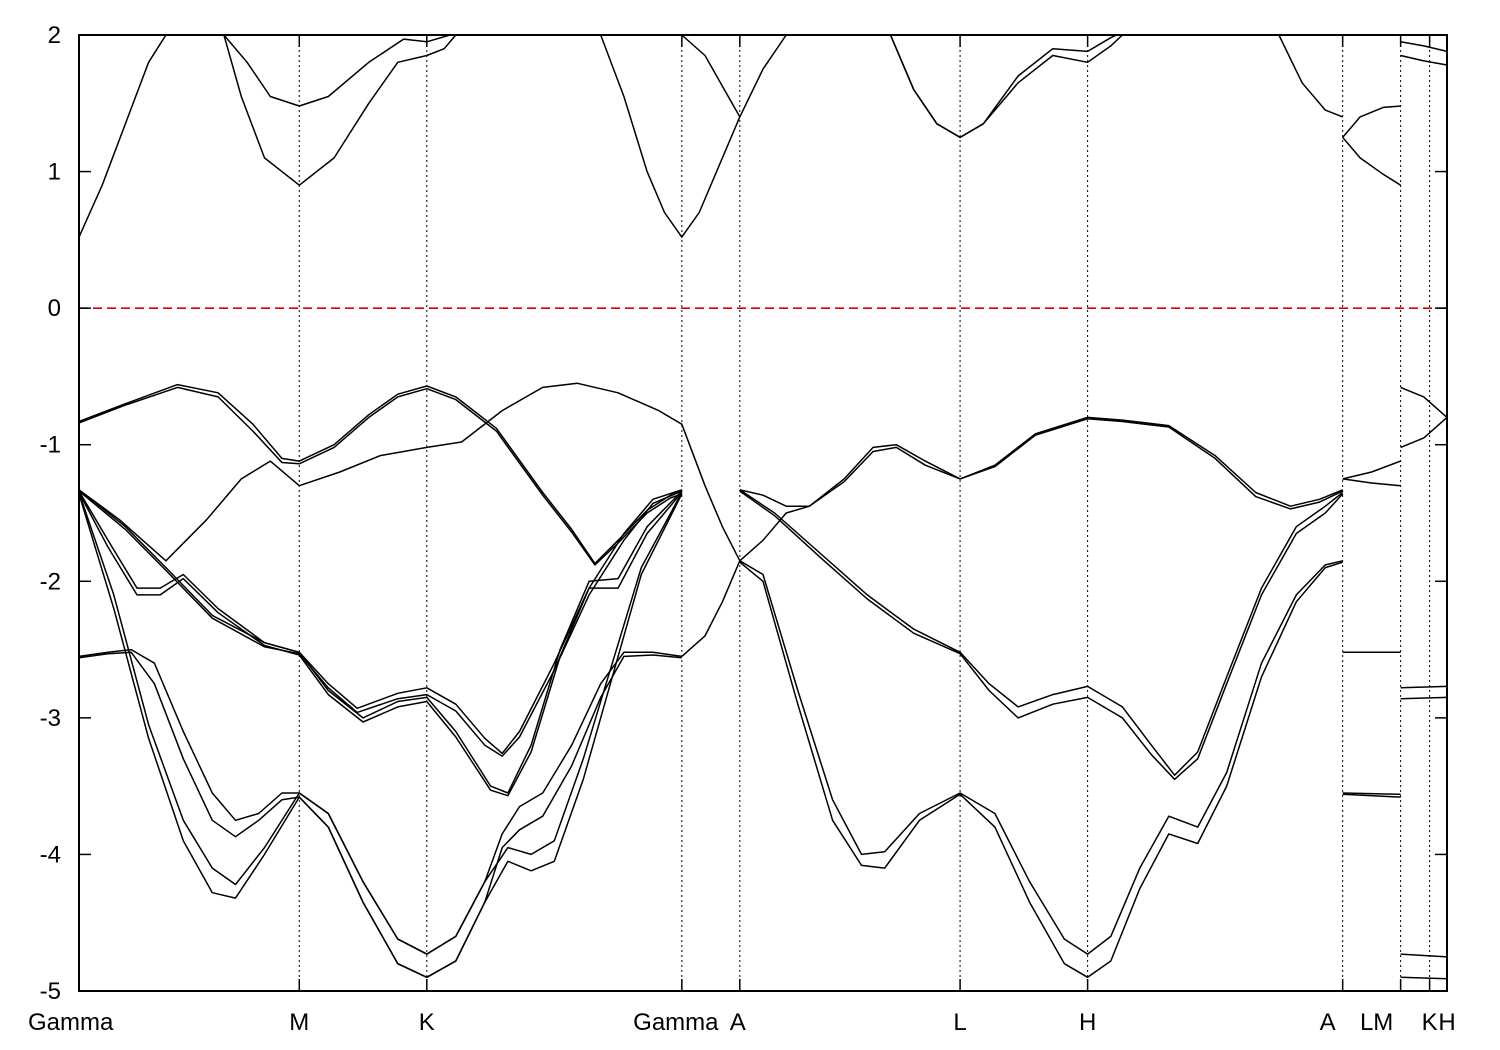 This screenshot has height=1050, width=1500. I want to click on y-tick-label: -1, so click(50, 445).